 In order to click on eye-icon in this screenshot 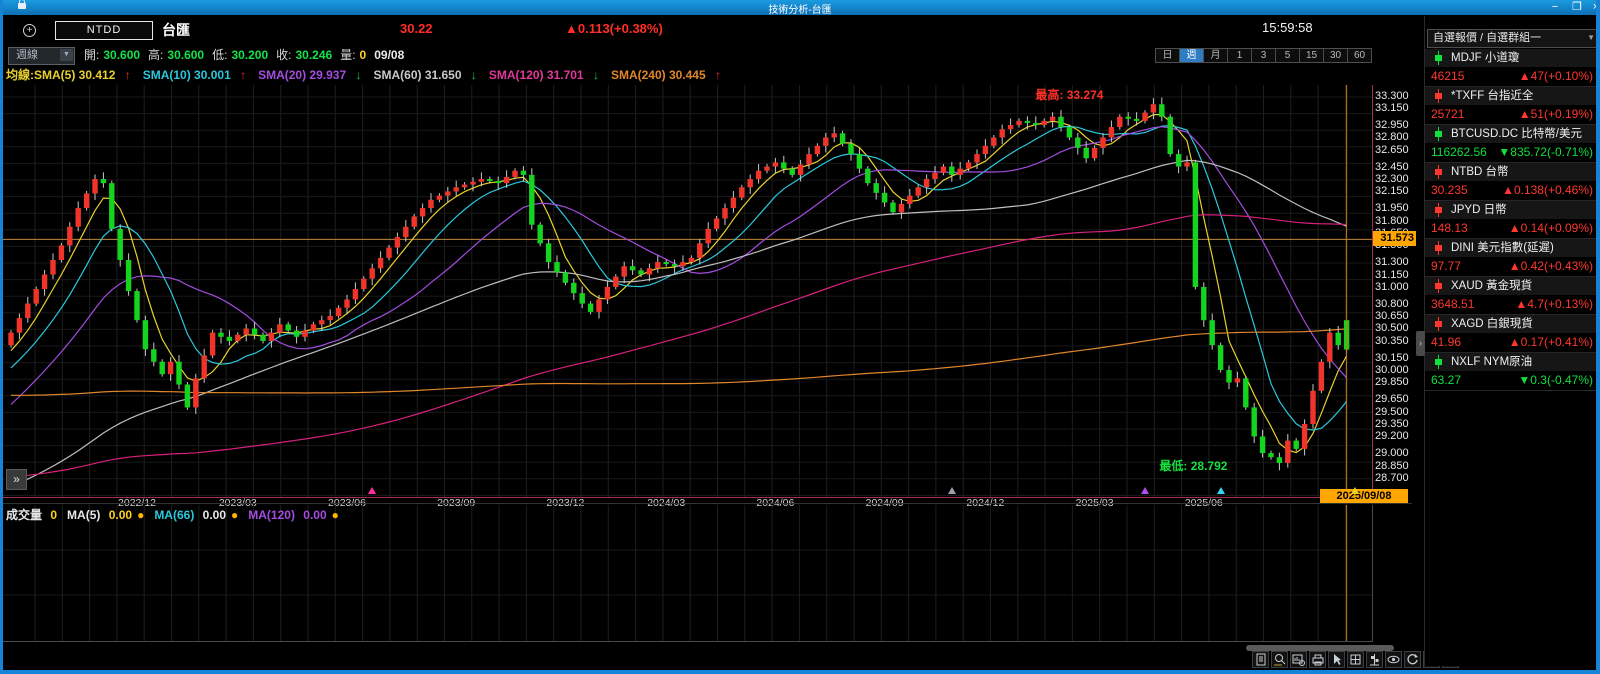, I will do `click(1393, 659)`.